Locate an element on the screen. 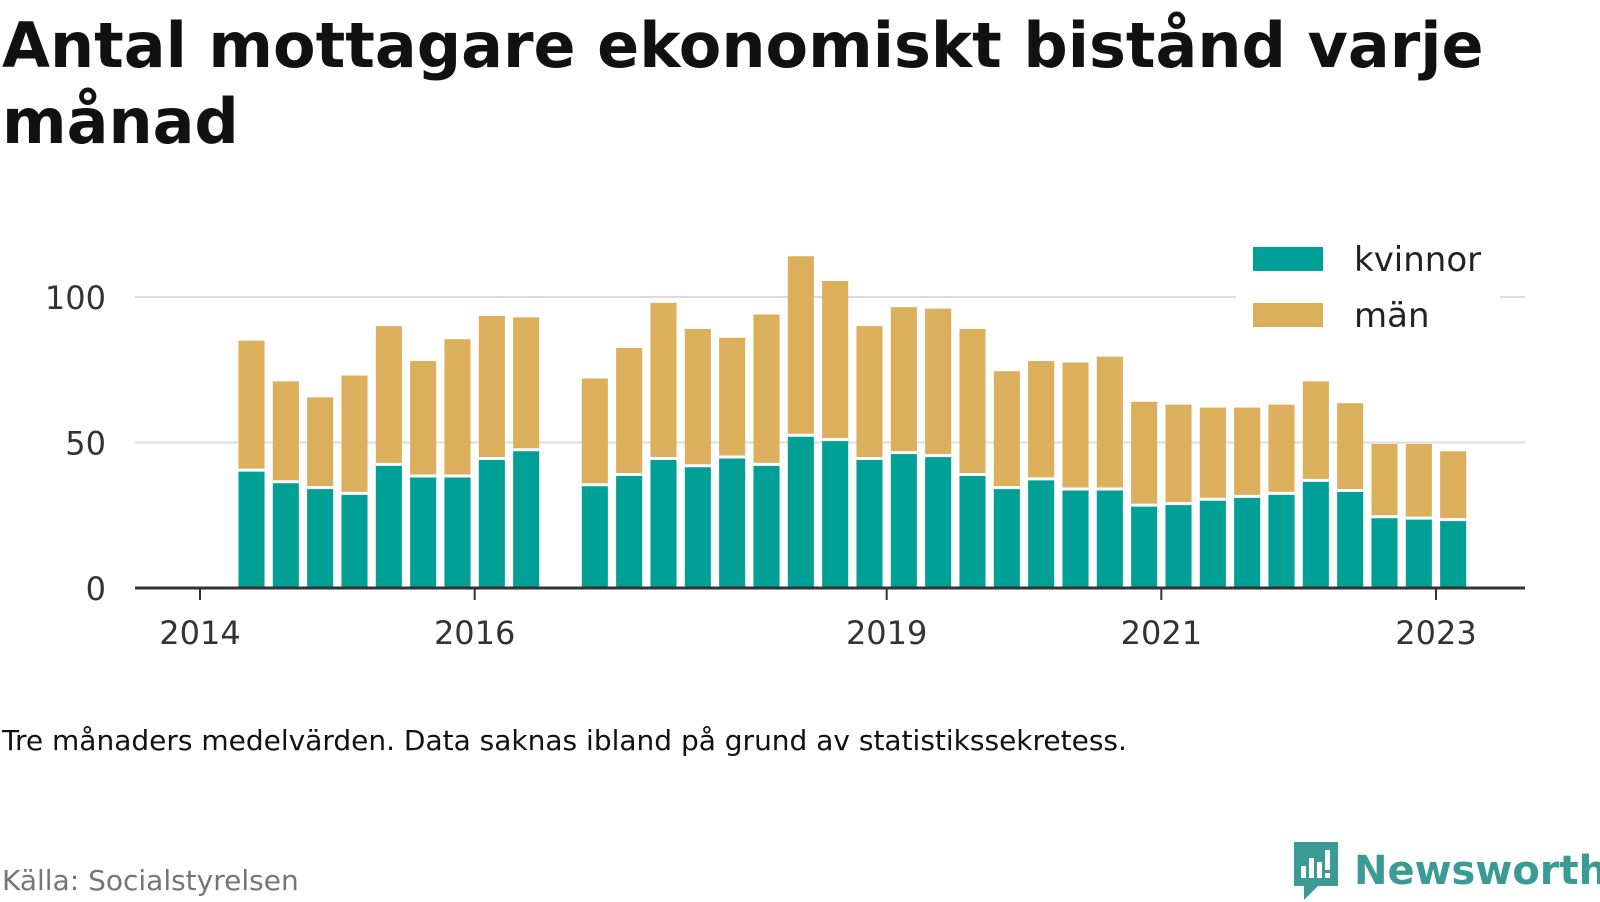  x-tick-label-2014: 2014 is located at coordinates (199, 633).